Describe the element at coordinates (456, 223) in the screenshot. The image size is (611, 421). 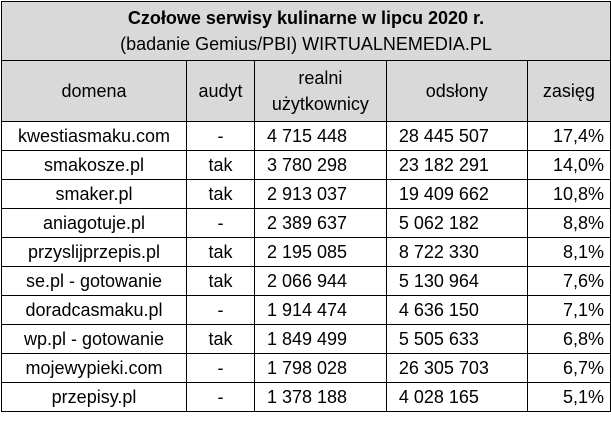
I see `table-cell: 5 062 182` at that location.